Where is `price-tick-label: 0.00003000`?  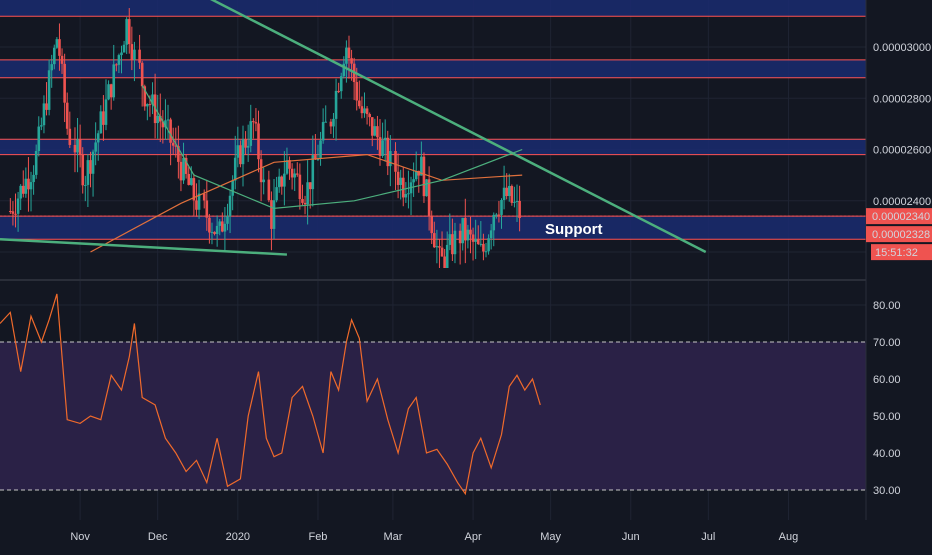
price-tick-label: 0.00003000 is located at coordinates (902, 48).